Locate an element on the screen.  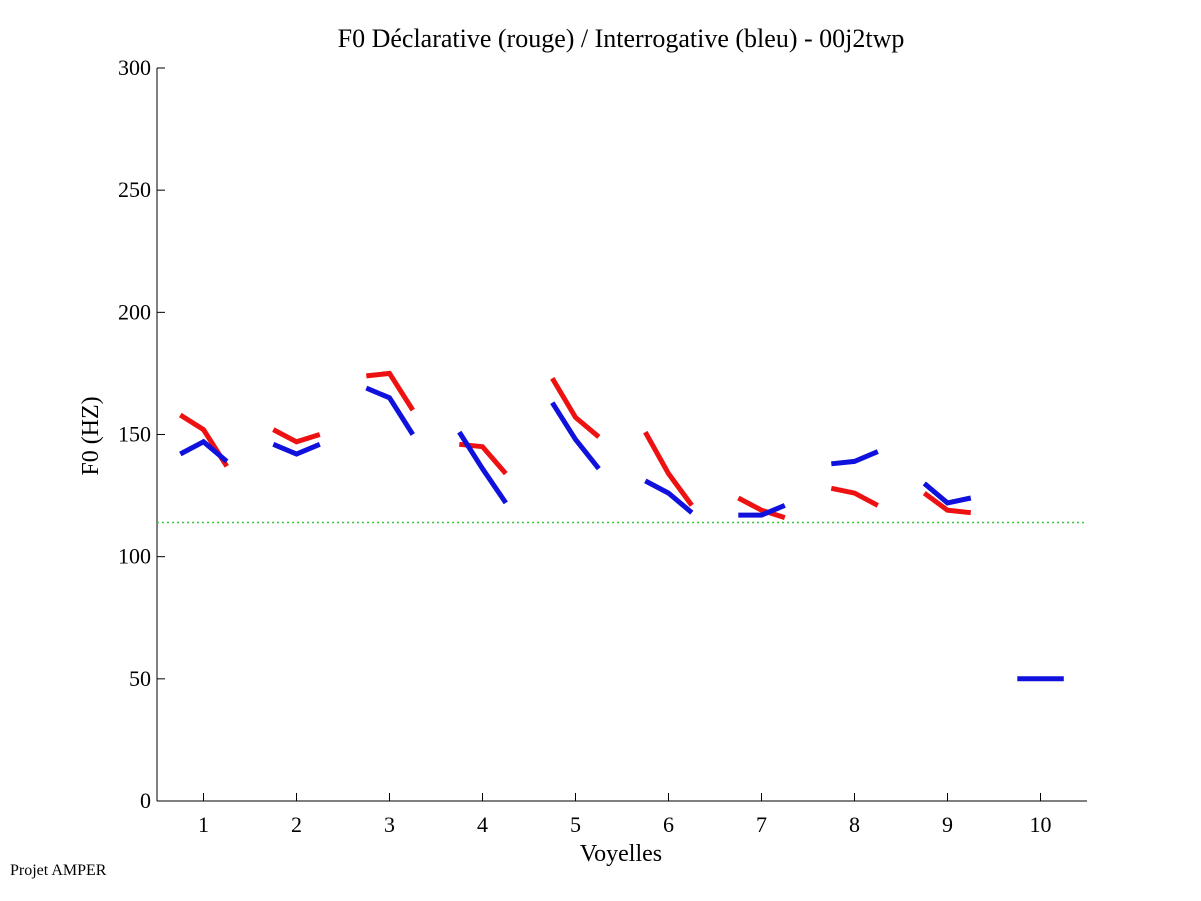
x-tick-label: 8 is located at coordinates (854, 824).